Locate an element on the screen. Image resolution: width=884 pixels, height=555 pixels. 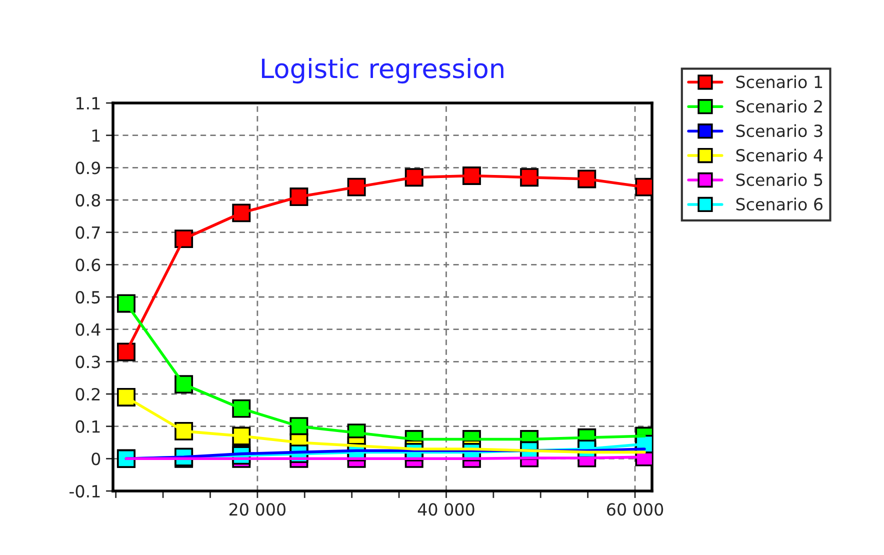
y-tick-label: 0.1 is located at coordinates (88, 426).